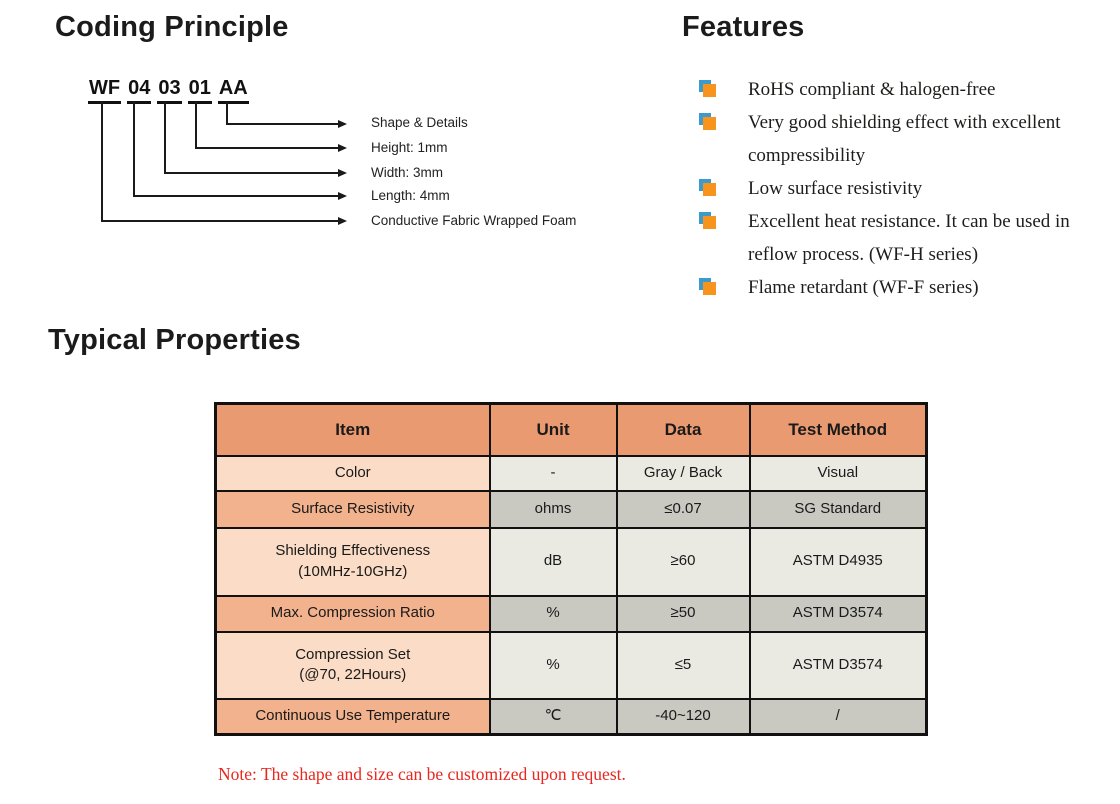 This screenshot has width=1120, height=804. Describe the element at coordinates (352, 473) in the screenshot. I see `cell-item: Color` at that location.